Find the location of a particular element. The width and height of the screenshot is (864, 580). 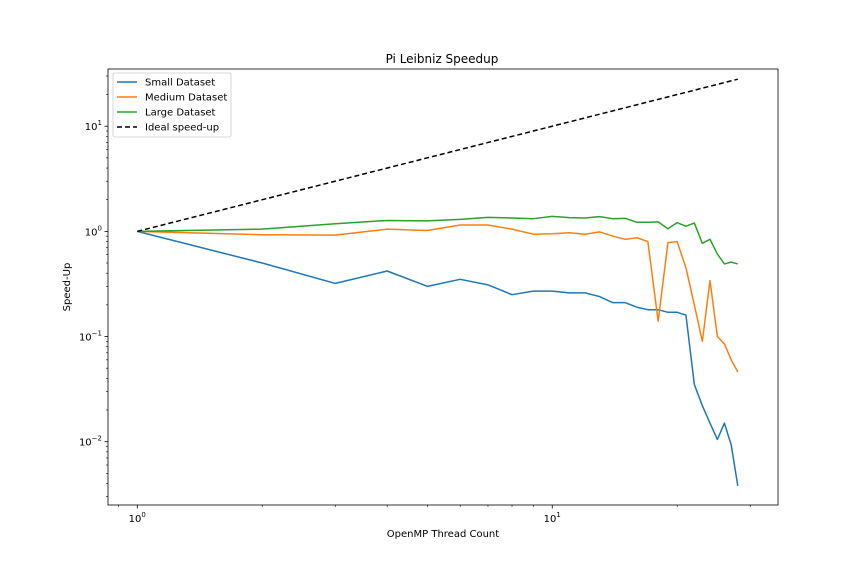

y-tick-label: 10⁰ is located at coordinates (93, 231).